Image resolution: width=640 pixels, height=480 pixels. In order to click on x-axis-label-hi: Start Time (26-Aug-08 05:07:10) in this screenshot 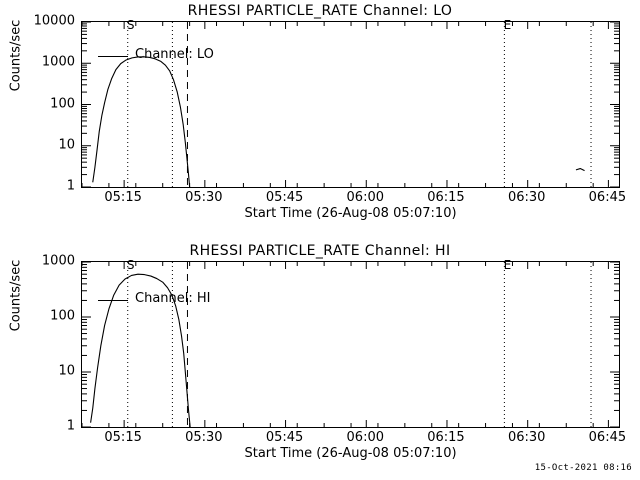, I will do `click(350, 453)`.